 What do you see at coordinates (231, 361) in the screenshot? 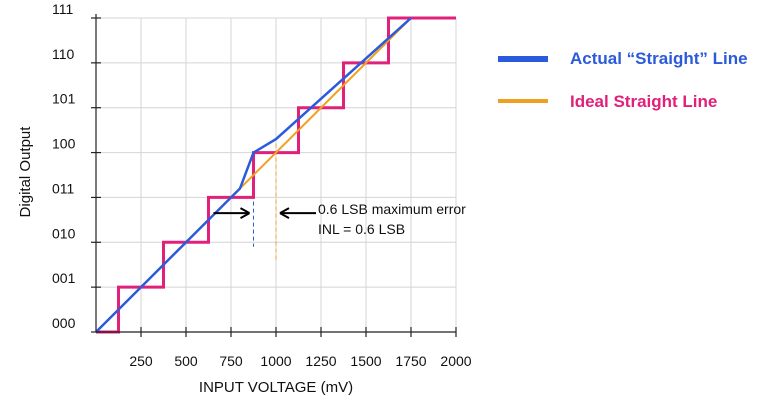
I see `x-tick-label: 750` at bounding box center [231, 361].